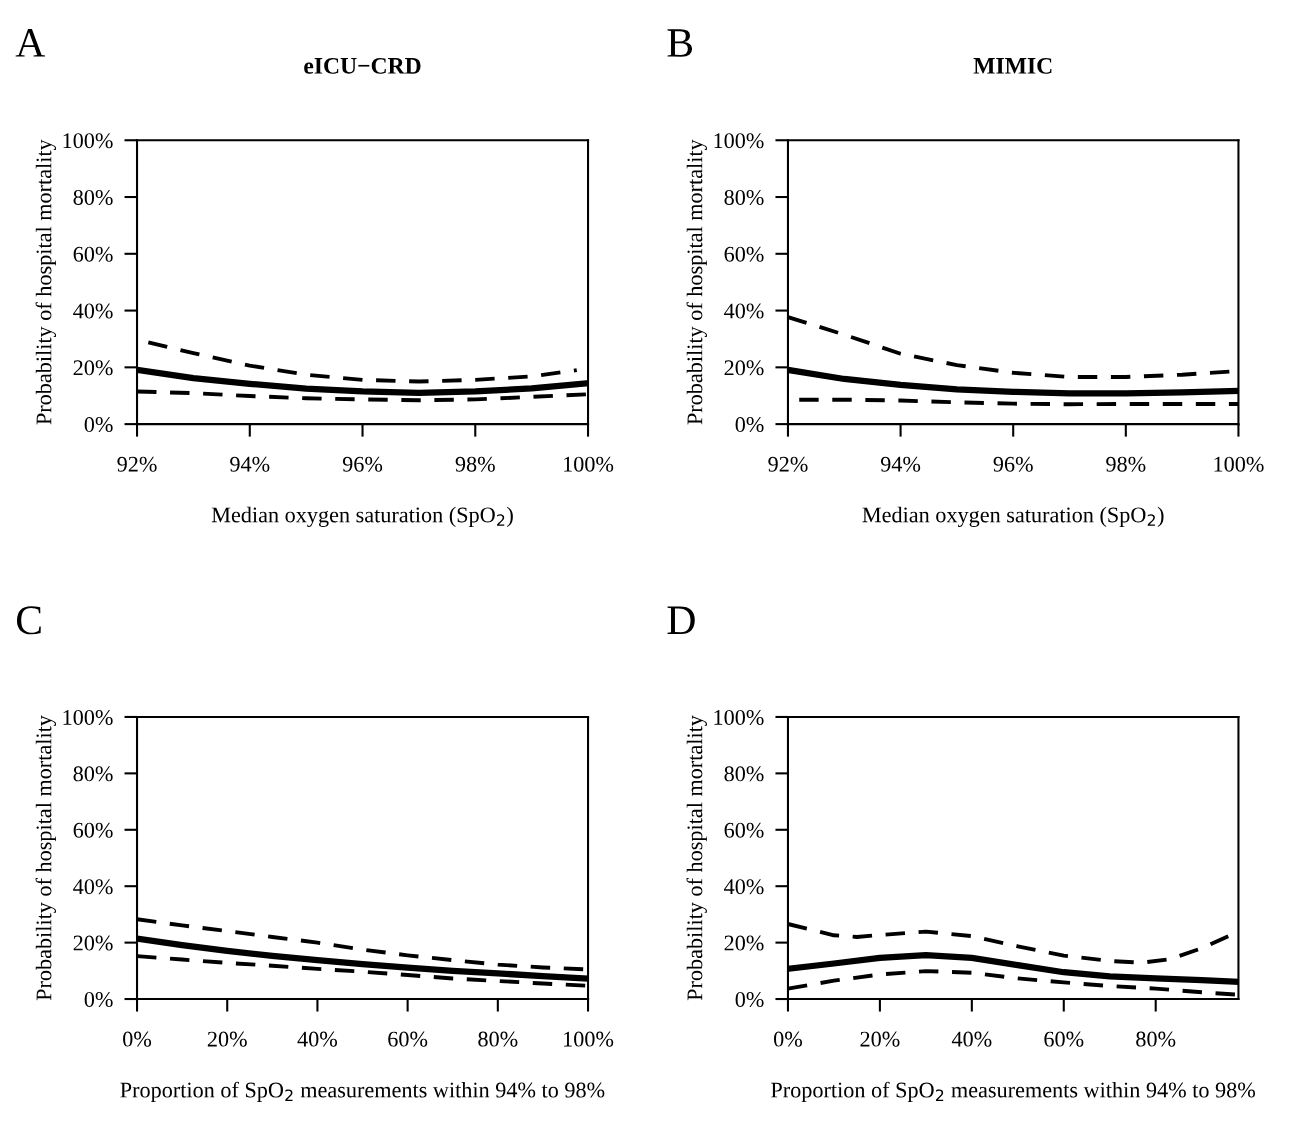  Describe the element at coordinates (362, 362) in the screenshot. I see `line-series` at that location.